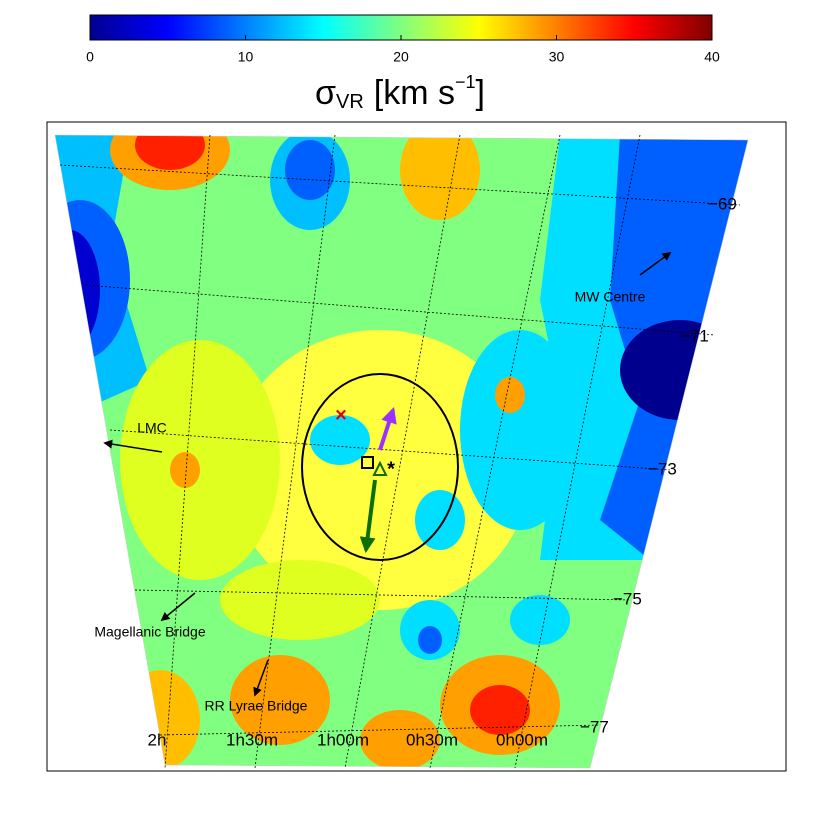  I want to click on colorbar-label: σVR [km s−1], so click(400, 93).